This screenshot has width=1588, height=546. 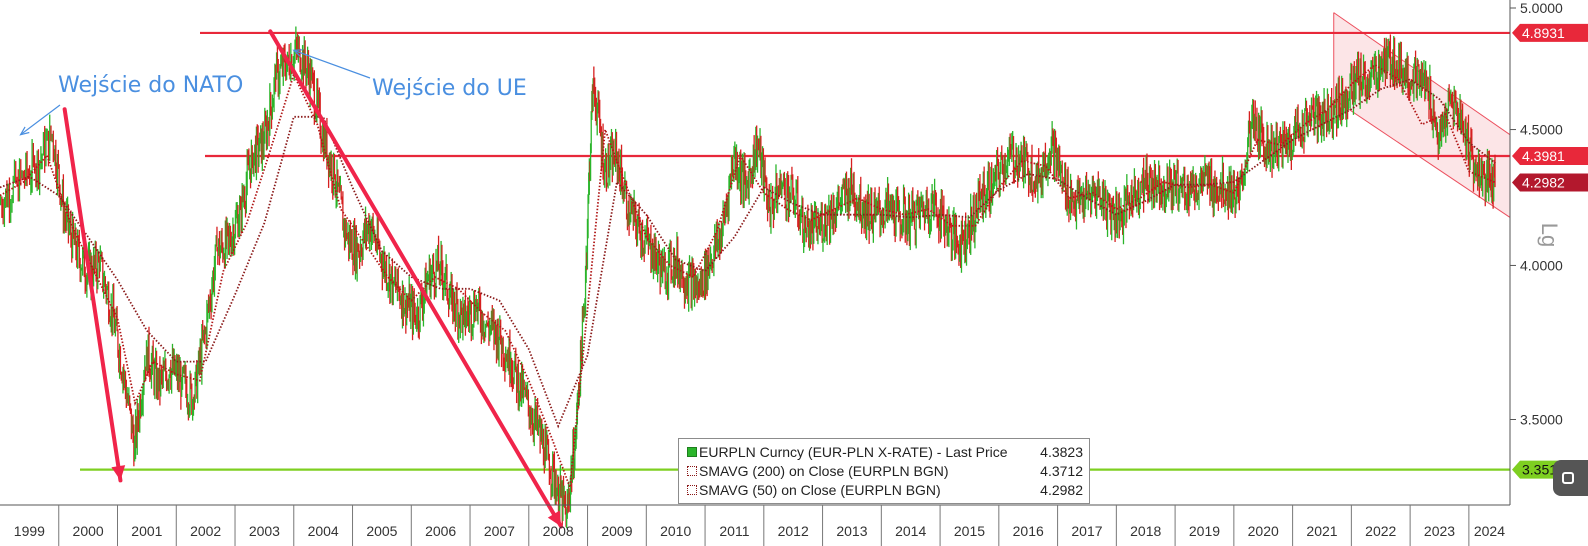 What do you see at coordinates (1061, 471) in the screenshot?
I see `legend-value: 4.3712` at bounding box center [1061, 471].